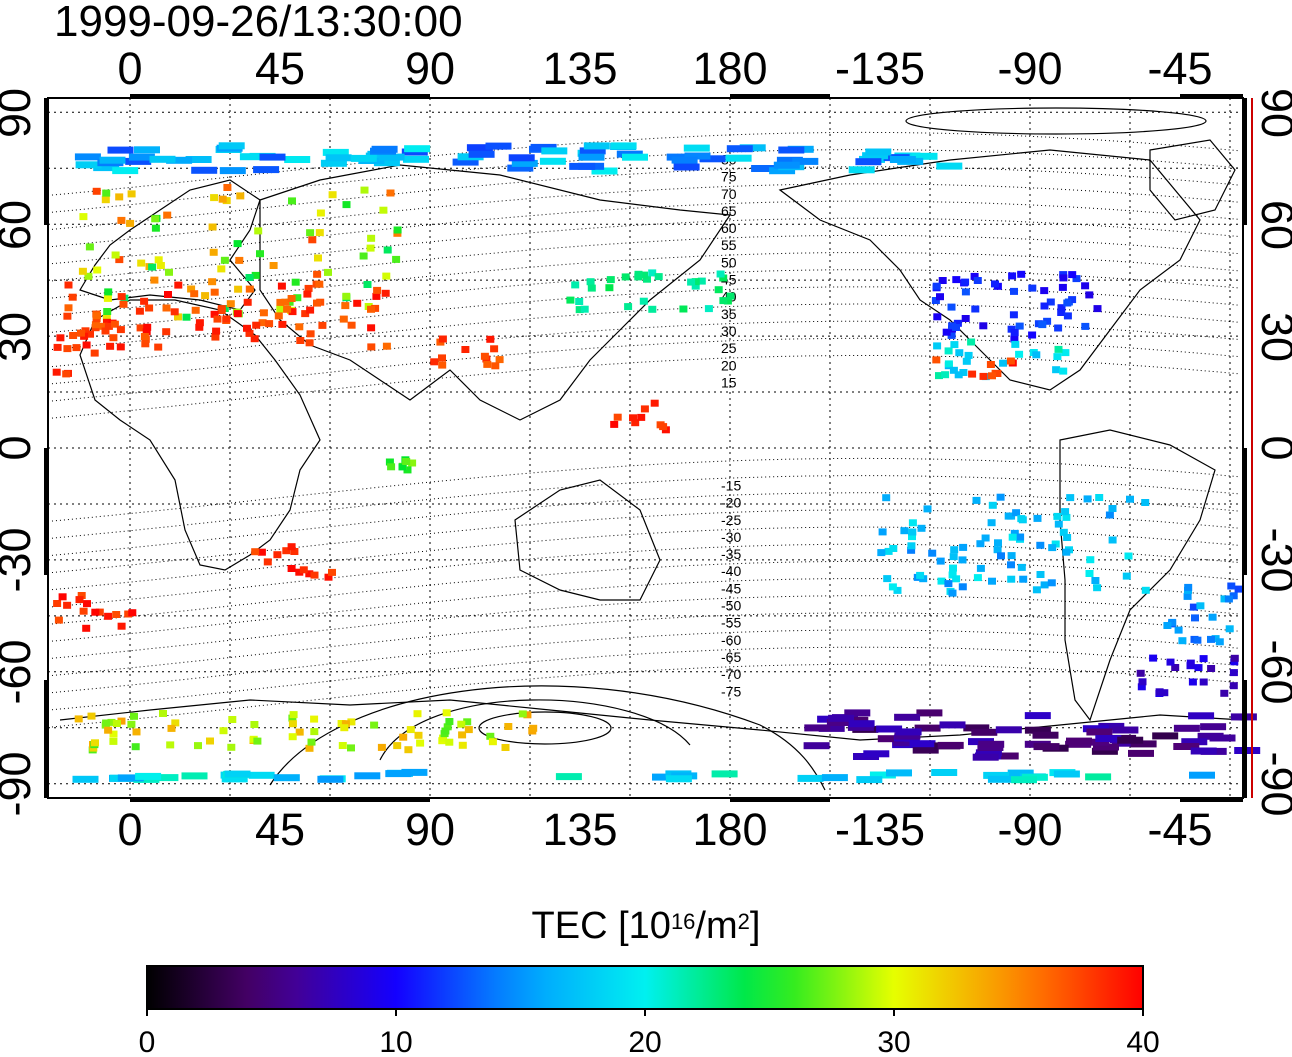 Image resolution: width=1292 pixels, height=1057 pixels. Describe the element at coordinates (1211, 96) in the screenshot. I see `top-frame-bar` at that location.